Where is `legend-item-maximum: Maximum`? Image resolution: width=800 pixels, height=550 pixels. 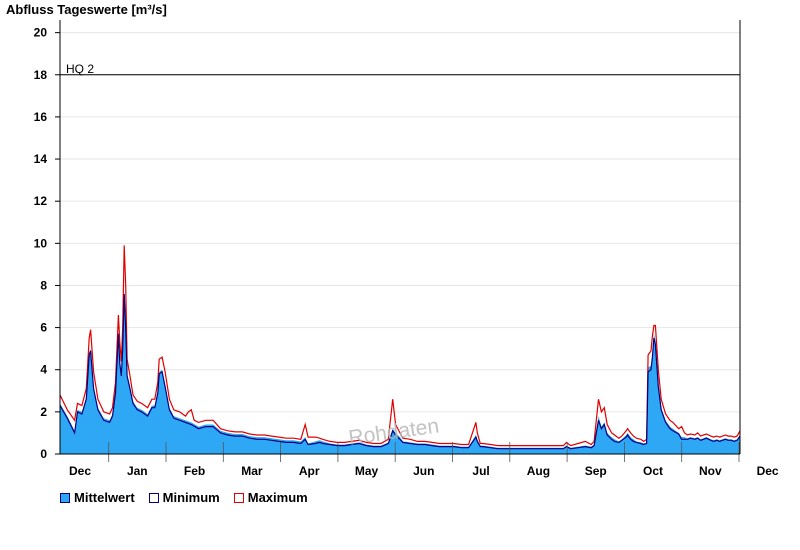
legend-item-maximum: Maximum is located at coordinates (270, 497).